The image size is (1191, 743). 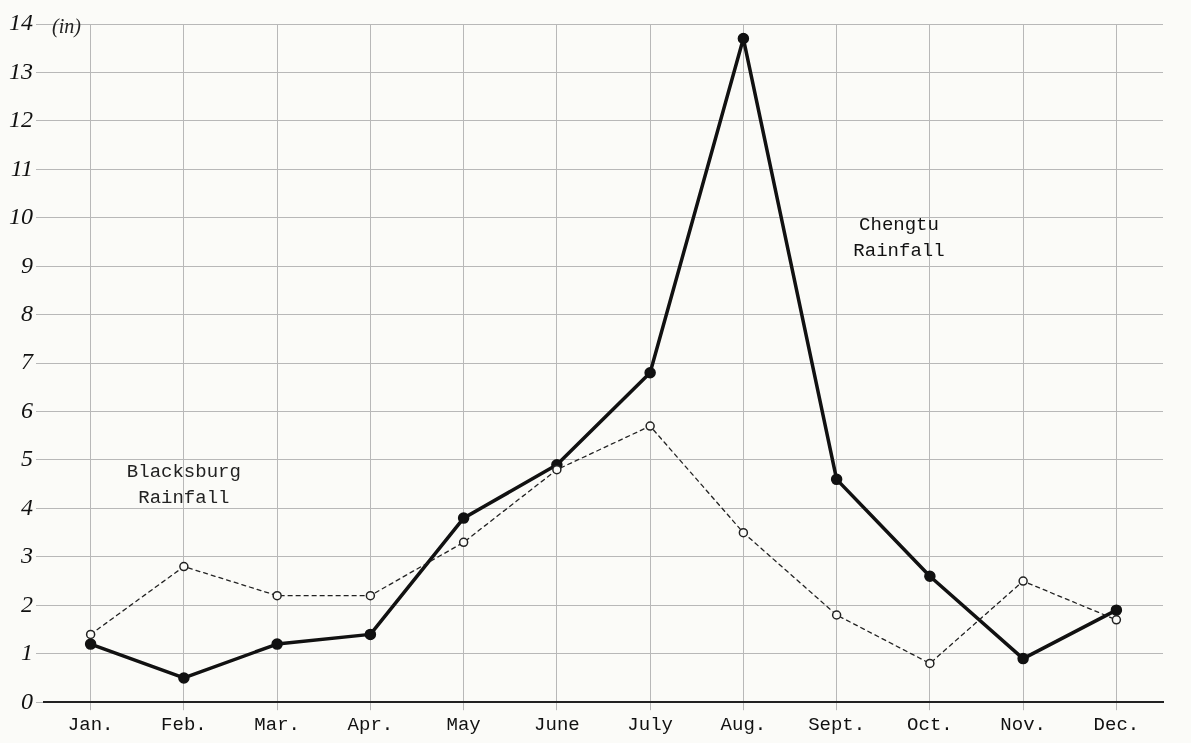 I want to click on x-tick-label: Oct., so click(x=930, y=724).